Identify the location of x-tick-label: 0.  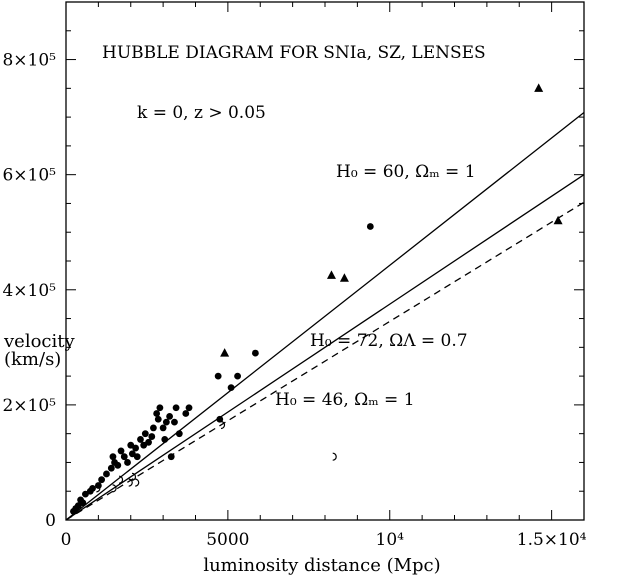
(66, 540).